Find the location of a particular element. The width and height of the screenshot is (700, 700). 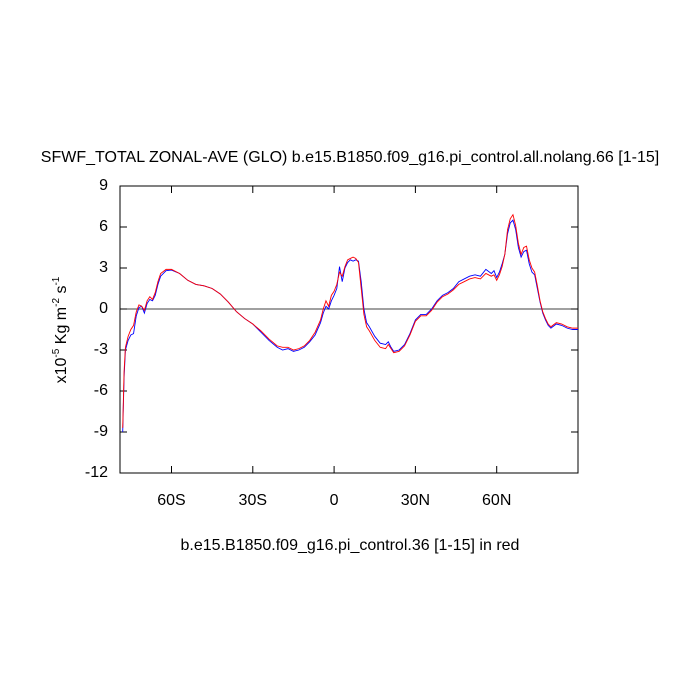

x-tick-label: 60N is located at coordinates (496, 500).